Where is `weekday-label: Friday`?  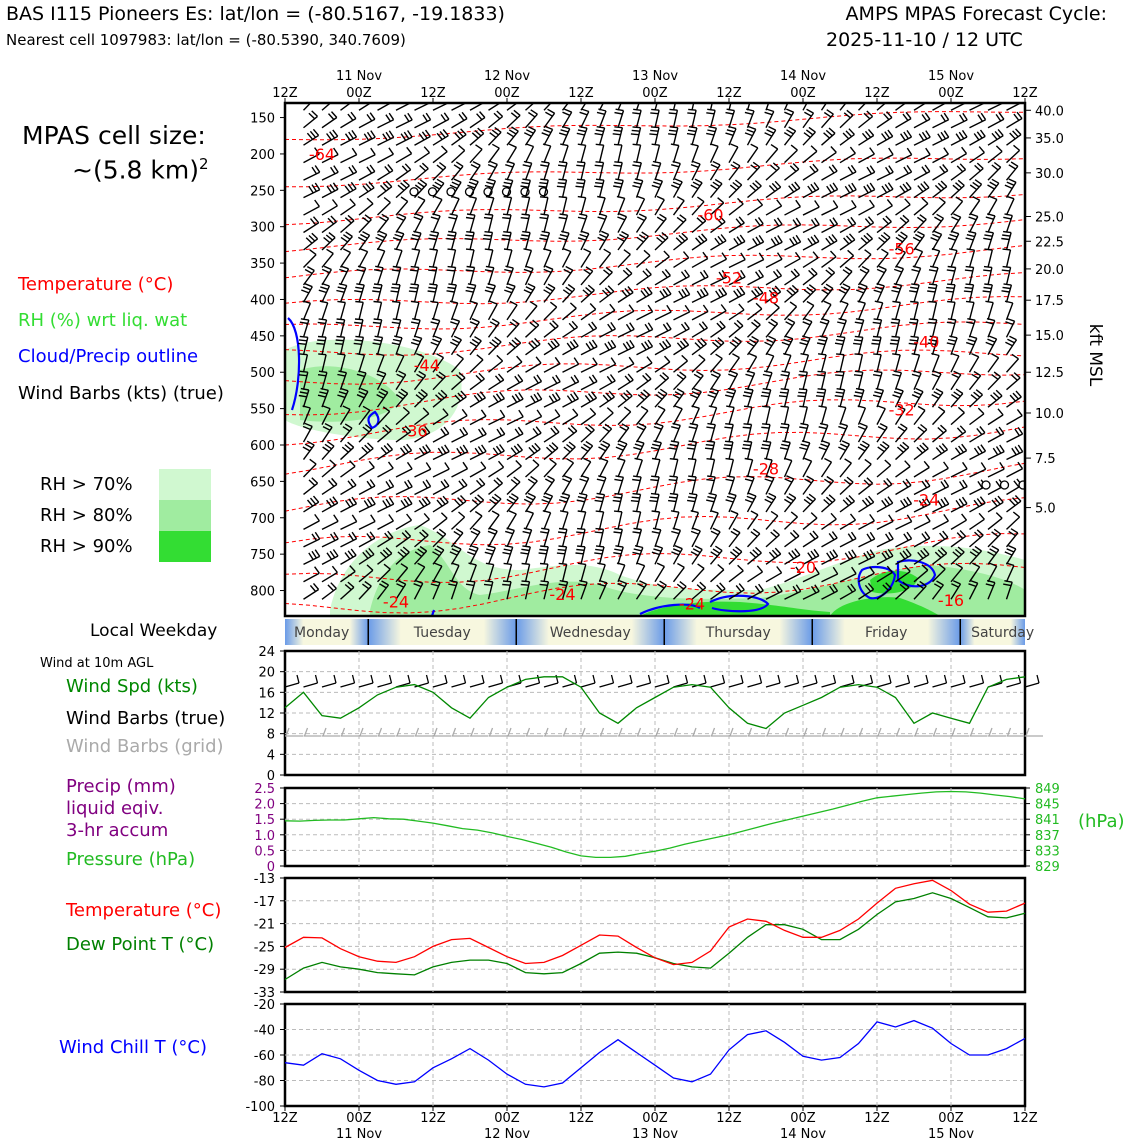 weekday-label: Friday is located at coordinates (886, 633).